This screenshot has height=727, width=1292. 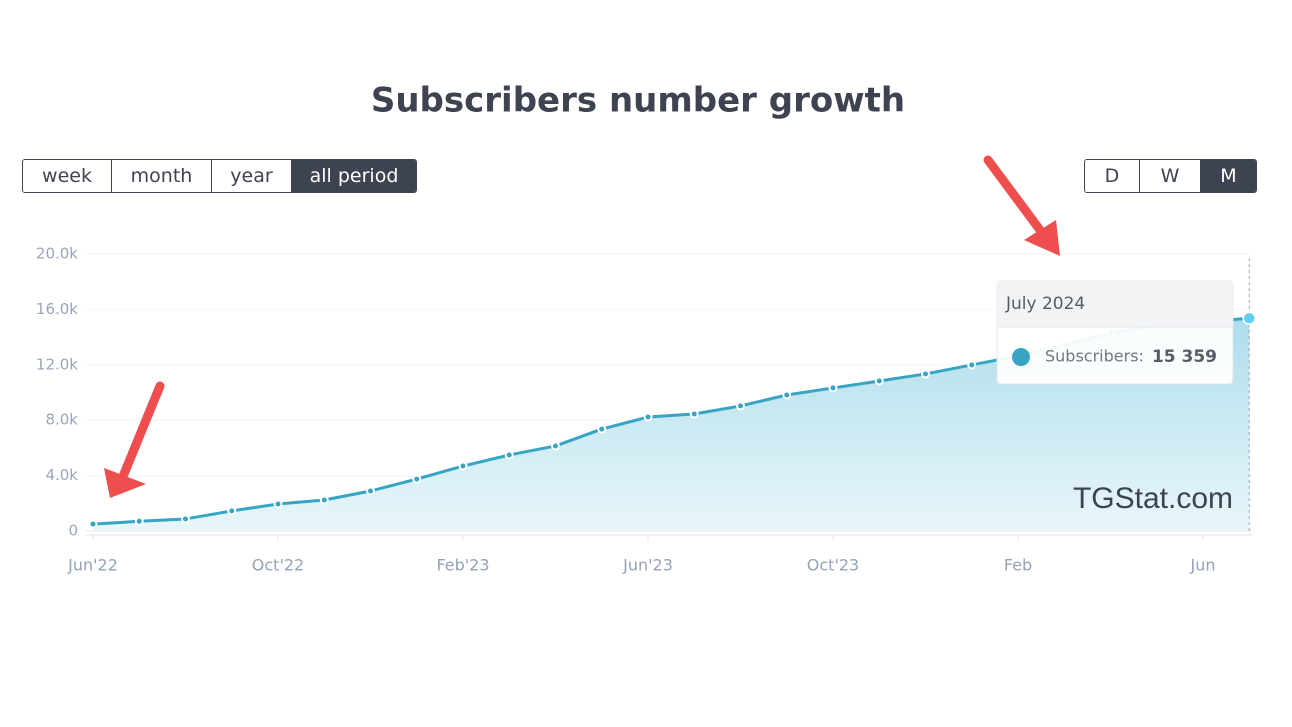 I want to click on x-tick-label: Jun'22, so click(x=92, y=565).